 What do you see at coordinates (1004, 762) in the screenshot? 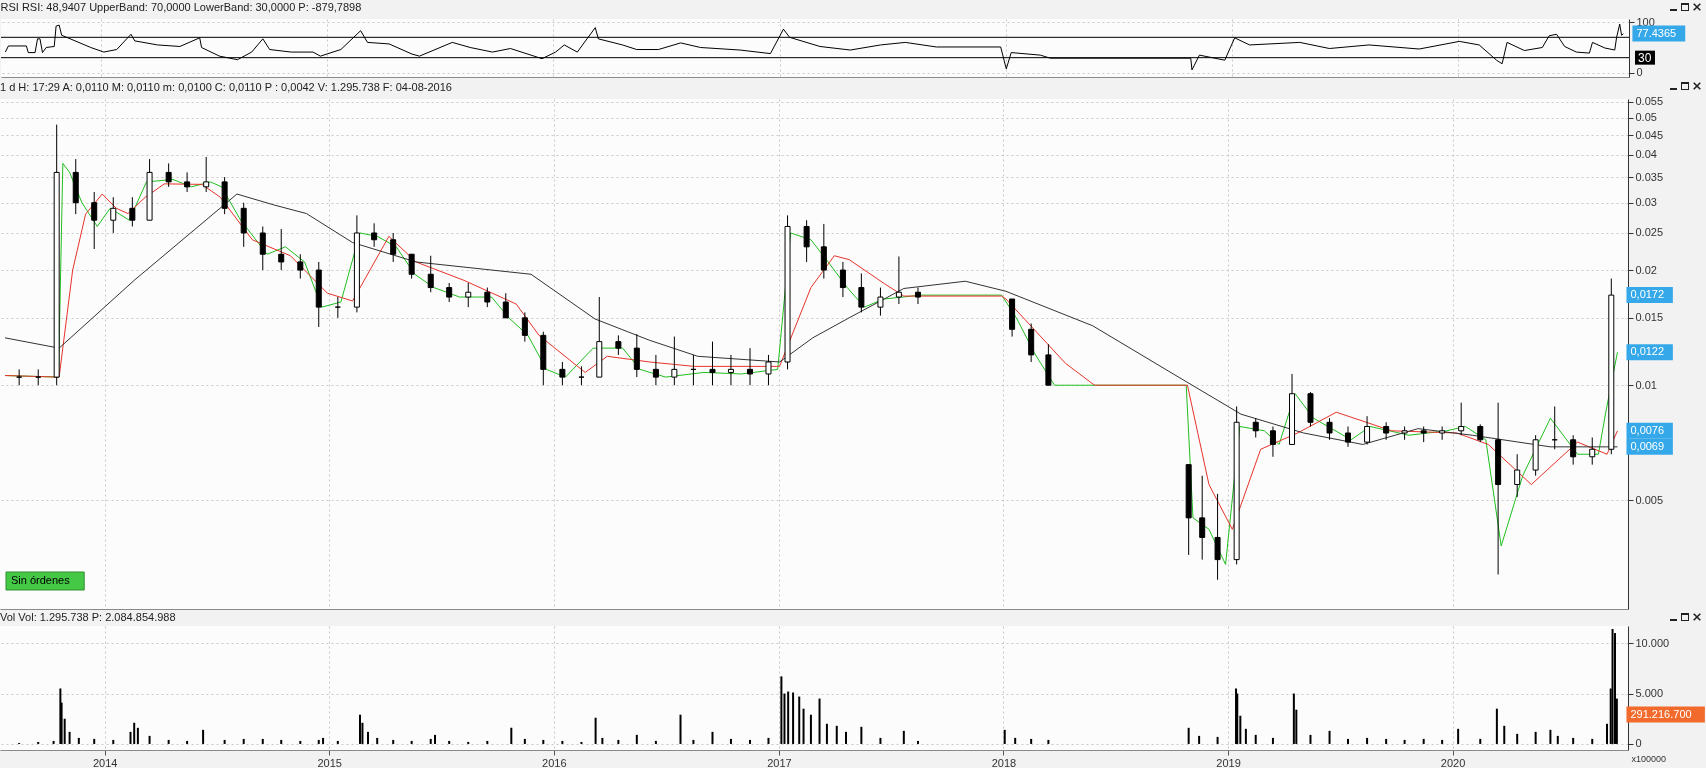
I see `x-tick-label: 2018` at bounding box center [1004, 762].